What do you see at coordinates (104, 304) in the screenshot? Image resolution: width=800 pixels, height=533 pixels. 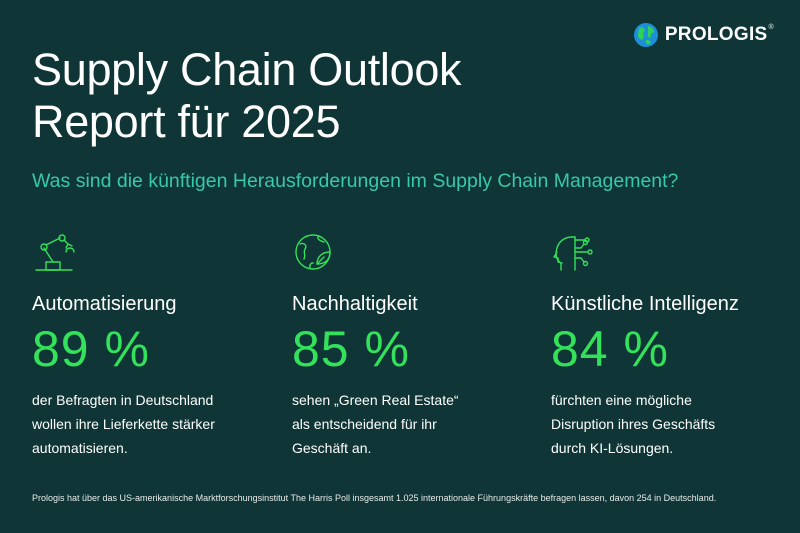 I see `stat-heading: Automatisierung` at bounding box center [104, 304].